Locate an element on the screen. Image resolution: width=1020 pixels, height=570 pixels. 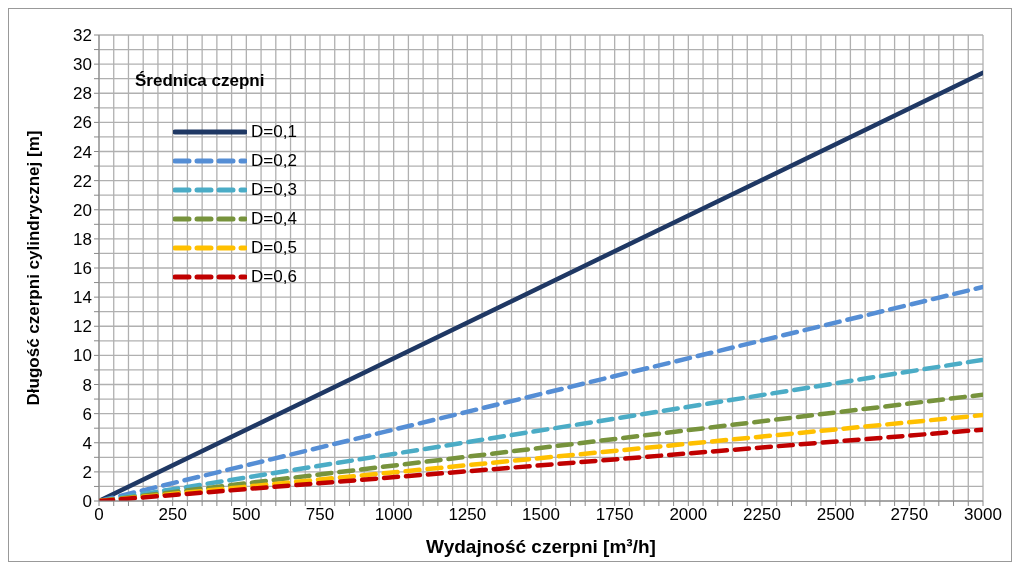
y-tick-label: 16 is located at coordinates (82, 269).